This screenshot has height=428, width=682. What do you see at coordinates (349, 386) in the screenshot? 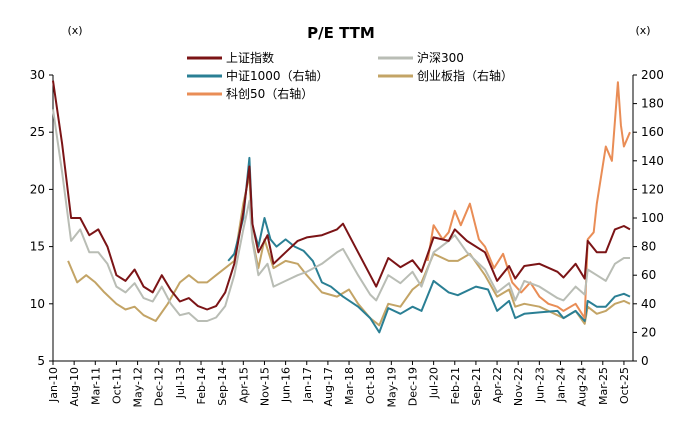
I see `x-tick-label: Mar-18` at bounding box center [349, 386].